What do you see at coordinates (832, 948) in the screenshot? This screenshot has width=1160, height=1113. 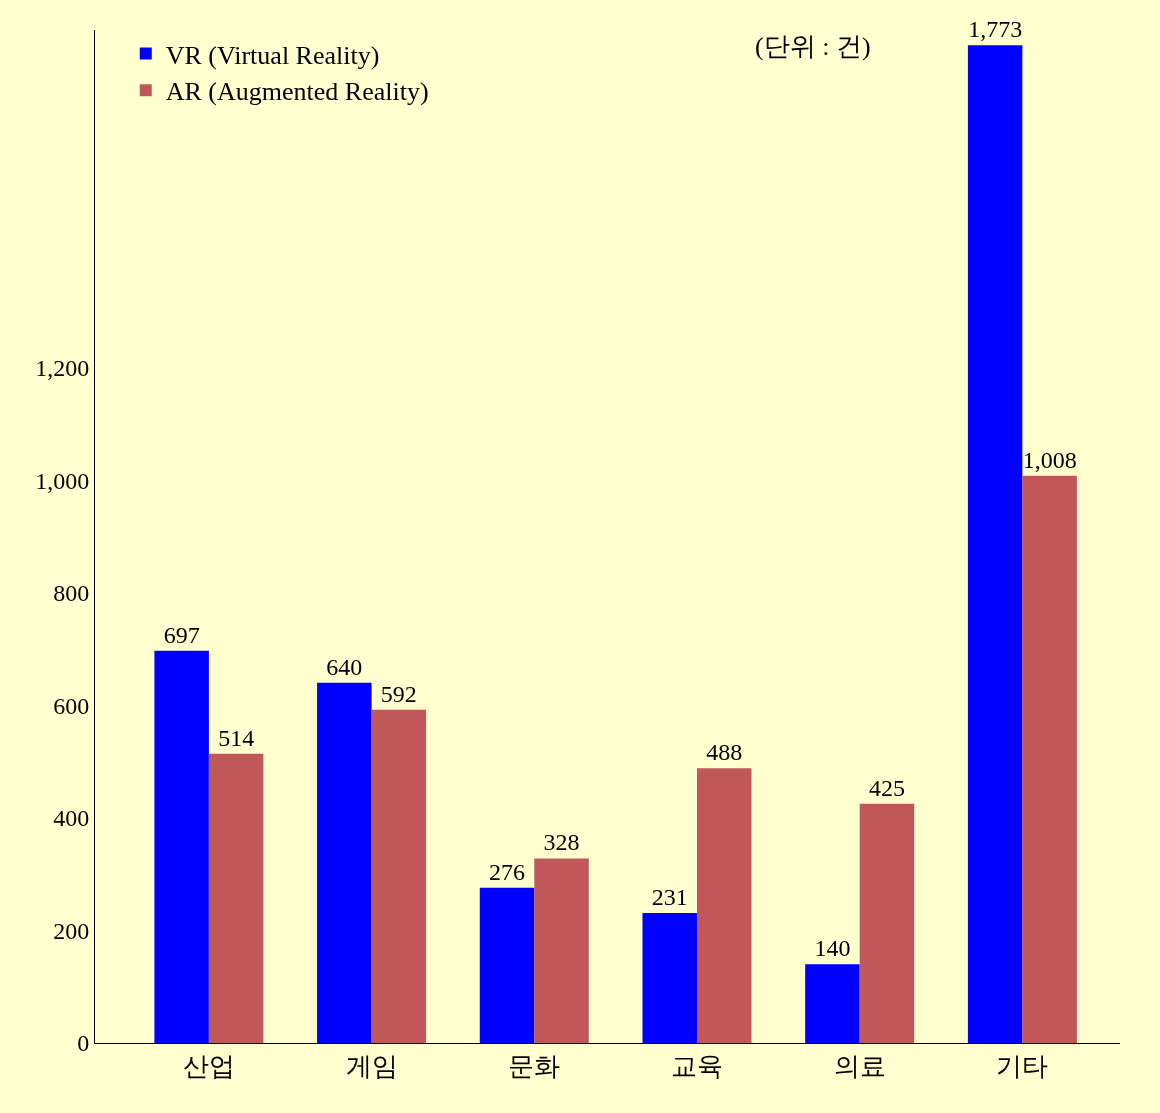 I see `data-label: 140` at bounding box center [832, 948].